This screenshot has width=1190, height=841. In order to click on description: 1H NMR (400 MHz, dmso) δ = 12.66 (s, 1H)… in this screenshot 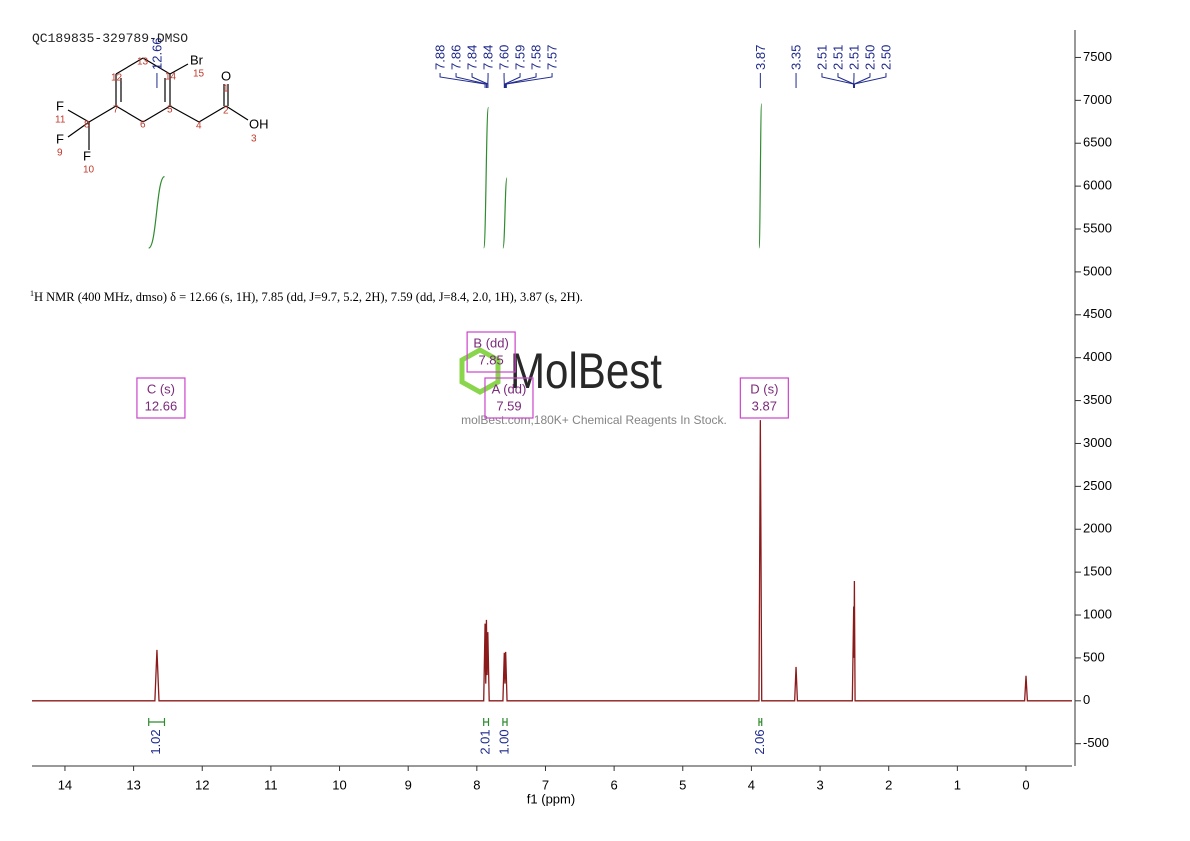, I will do `click(313, 295)`.